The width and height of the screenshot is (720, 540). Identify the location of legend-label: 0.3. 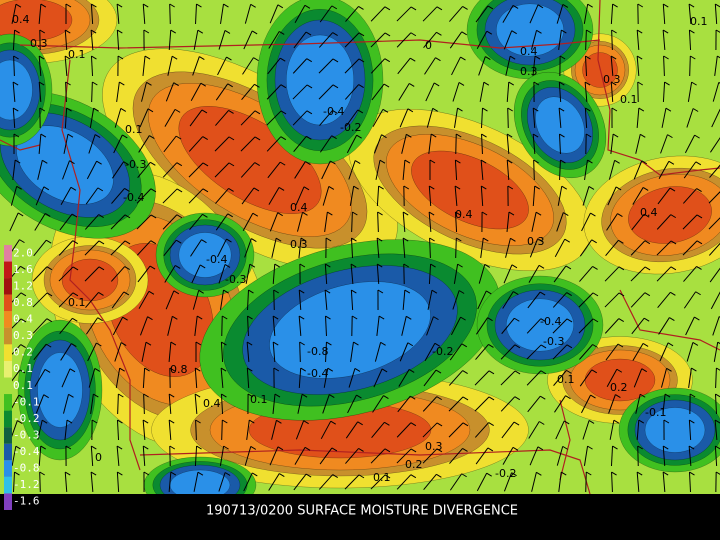
(23, 335).